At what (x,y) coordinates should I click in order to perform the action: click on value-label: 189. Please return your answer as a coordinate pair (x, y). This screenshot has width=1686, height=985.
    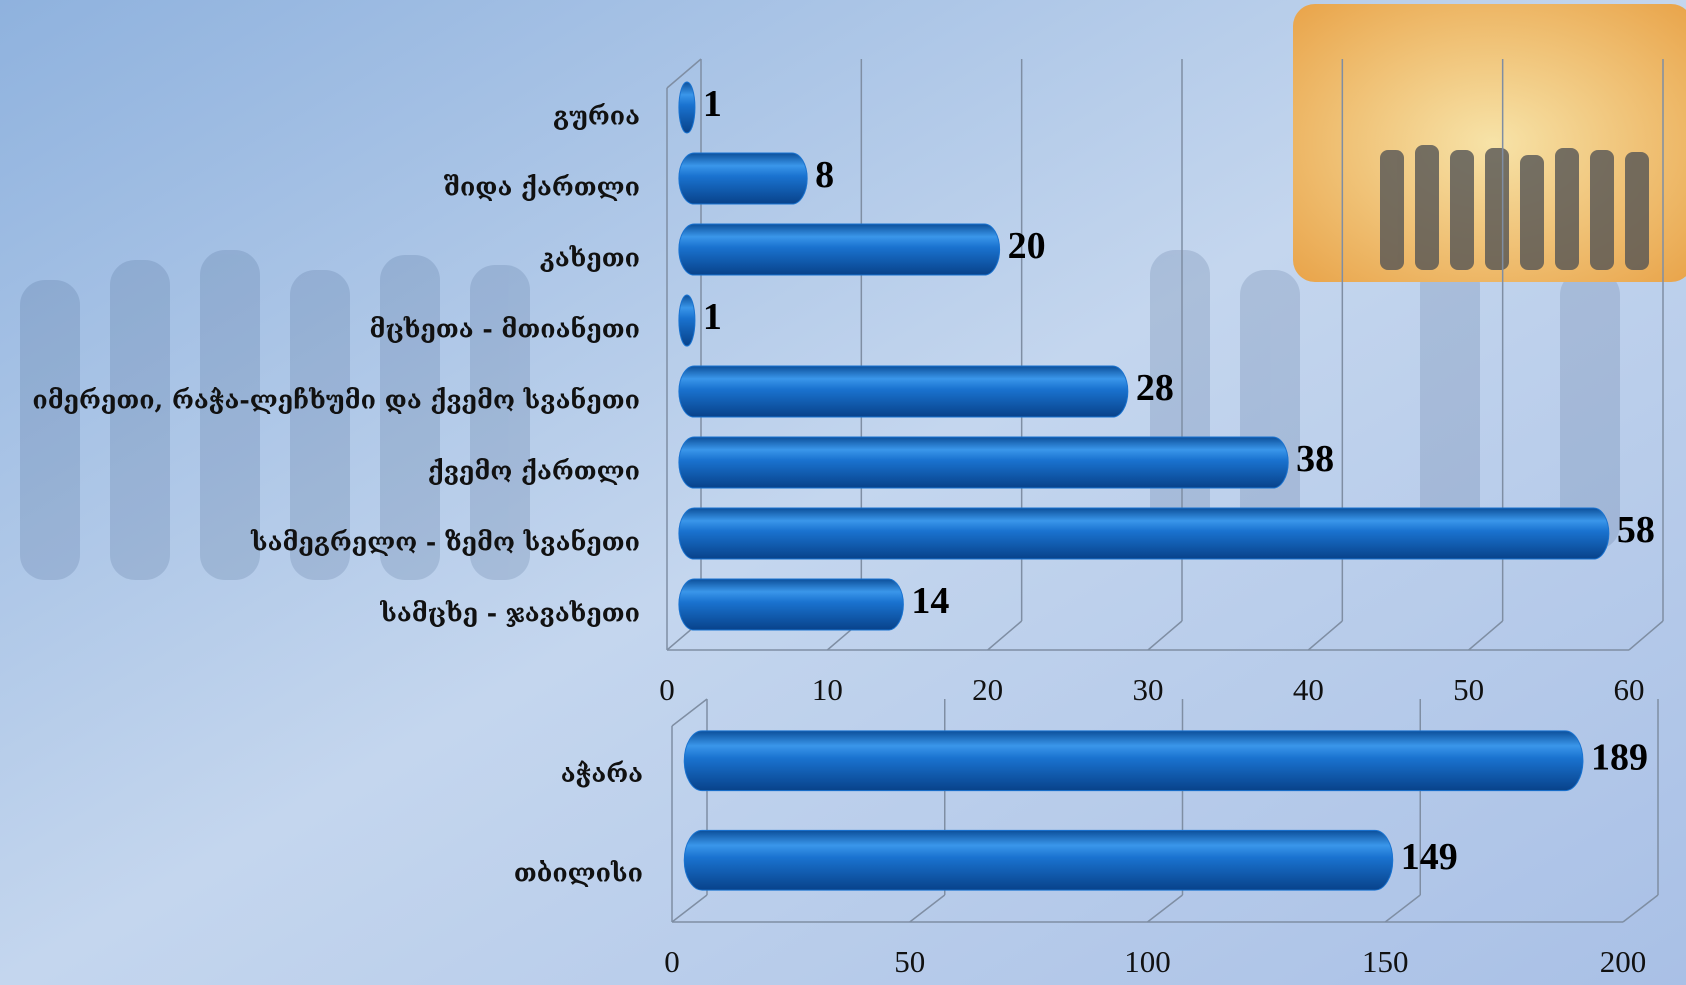
    Looking at the image, I should click on (1619, 757).